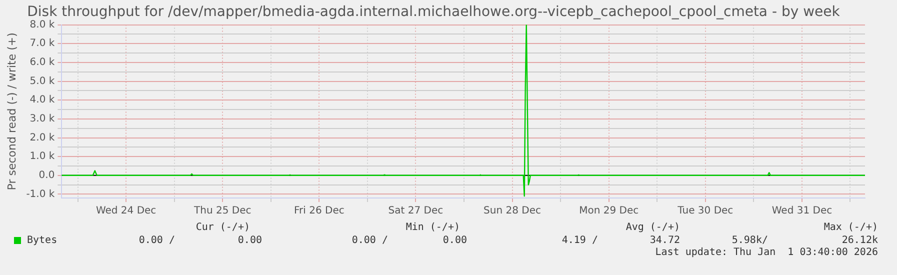  Describe the element at coordinates (851, 227) in the screenshot. I see `text: Max (-/+)` at that location.